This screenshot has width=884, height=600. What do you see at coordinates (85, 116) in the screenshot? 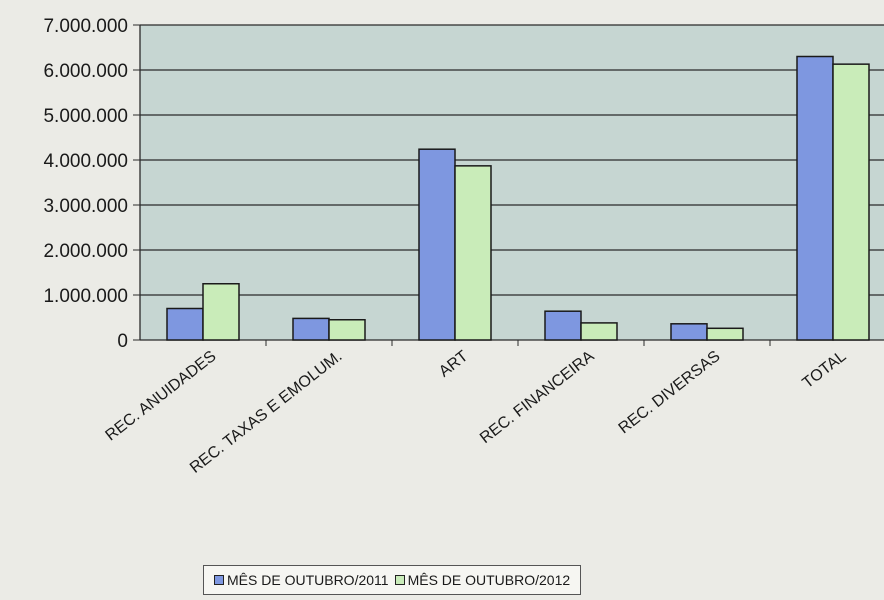
I see `y-tick-label: 5.000.000` at bounding box center [85, 116].